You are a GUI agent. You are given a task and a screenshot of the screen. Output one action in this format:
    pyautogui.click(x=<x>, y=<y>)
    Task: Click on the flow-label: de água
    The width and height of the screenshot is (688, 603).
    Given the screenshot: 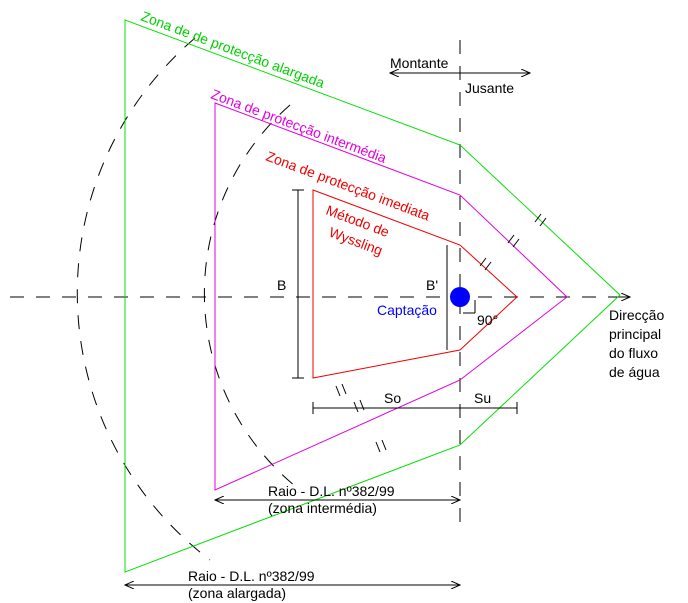 What is the action you would take?
    pyautogui.click(x=634, y=372)
    